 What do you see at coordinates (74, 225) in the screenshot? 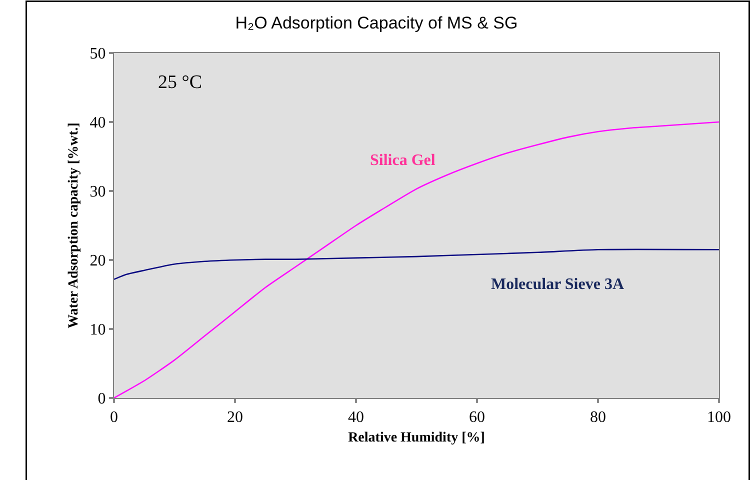
I see `y-axis-title: Water Adsorption capacity [%wt.]` at bounding box center [74, 225].